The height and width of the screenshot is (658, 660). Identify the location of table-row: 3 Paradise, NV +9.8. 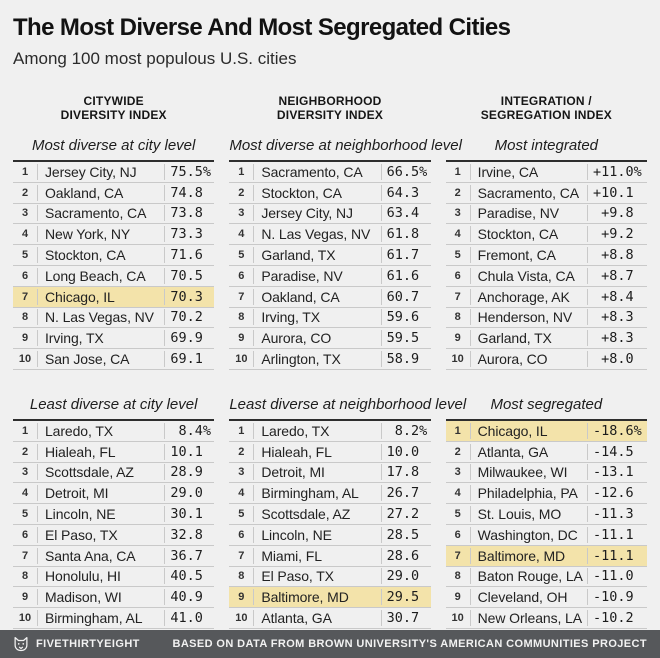
(546, 214).